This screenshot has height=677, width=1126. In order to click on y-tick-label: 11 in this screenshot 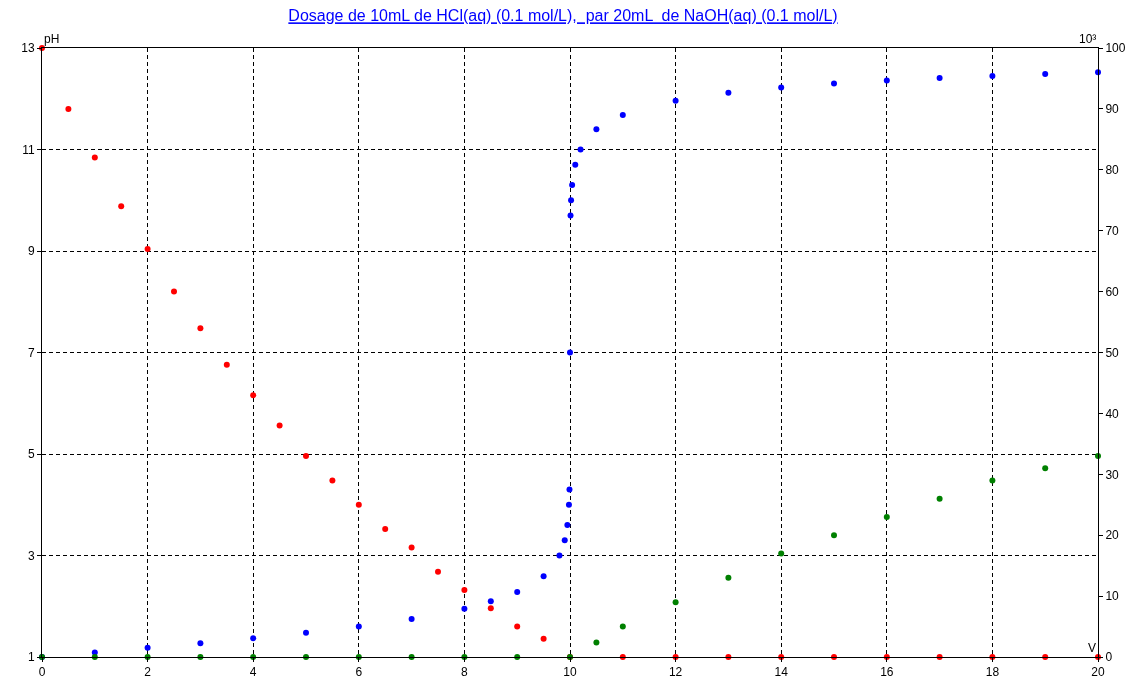, I will do `click(28, 149)`.